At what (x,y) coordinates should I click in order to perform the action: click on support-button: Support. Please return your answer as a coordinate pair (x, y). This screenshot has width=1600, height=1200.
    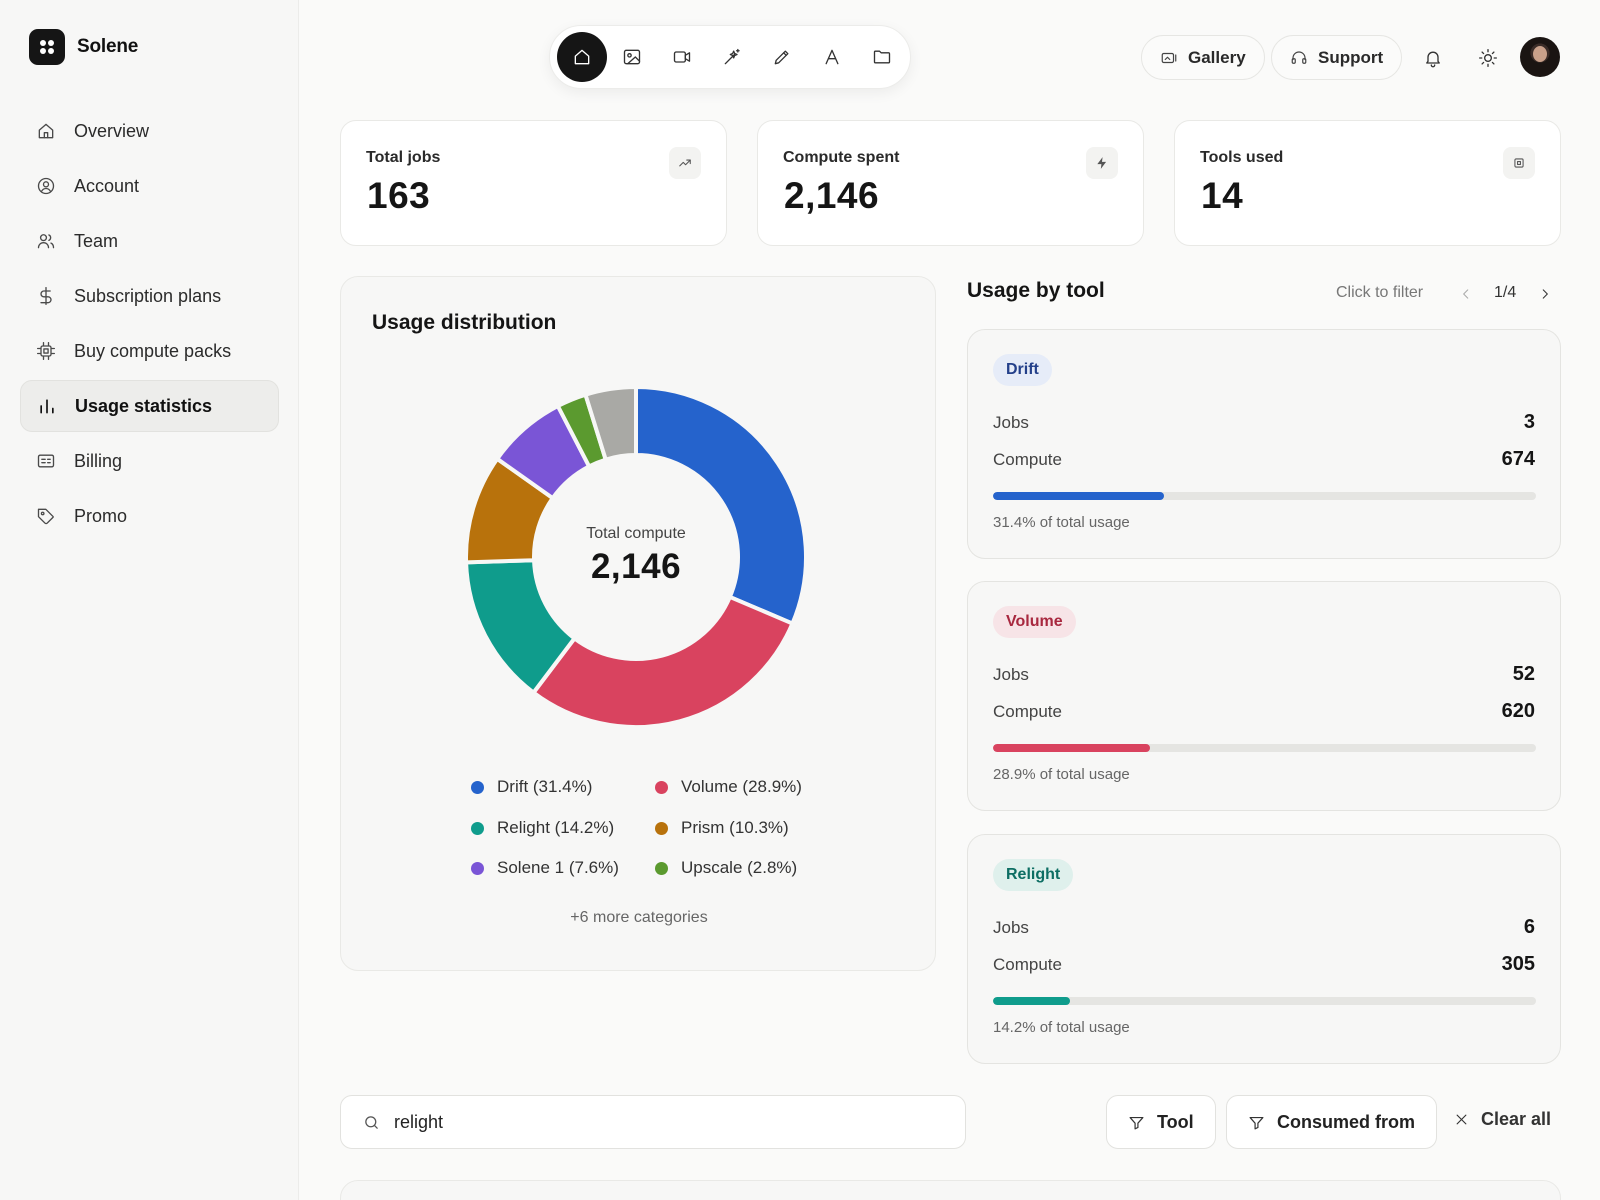
    Looking at the image, I should click on (1337, 57).